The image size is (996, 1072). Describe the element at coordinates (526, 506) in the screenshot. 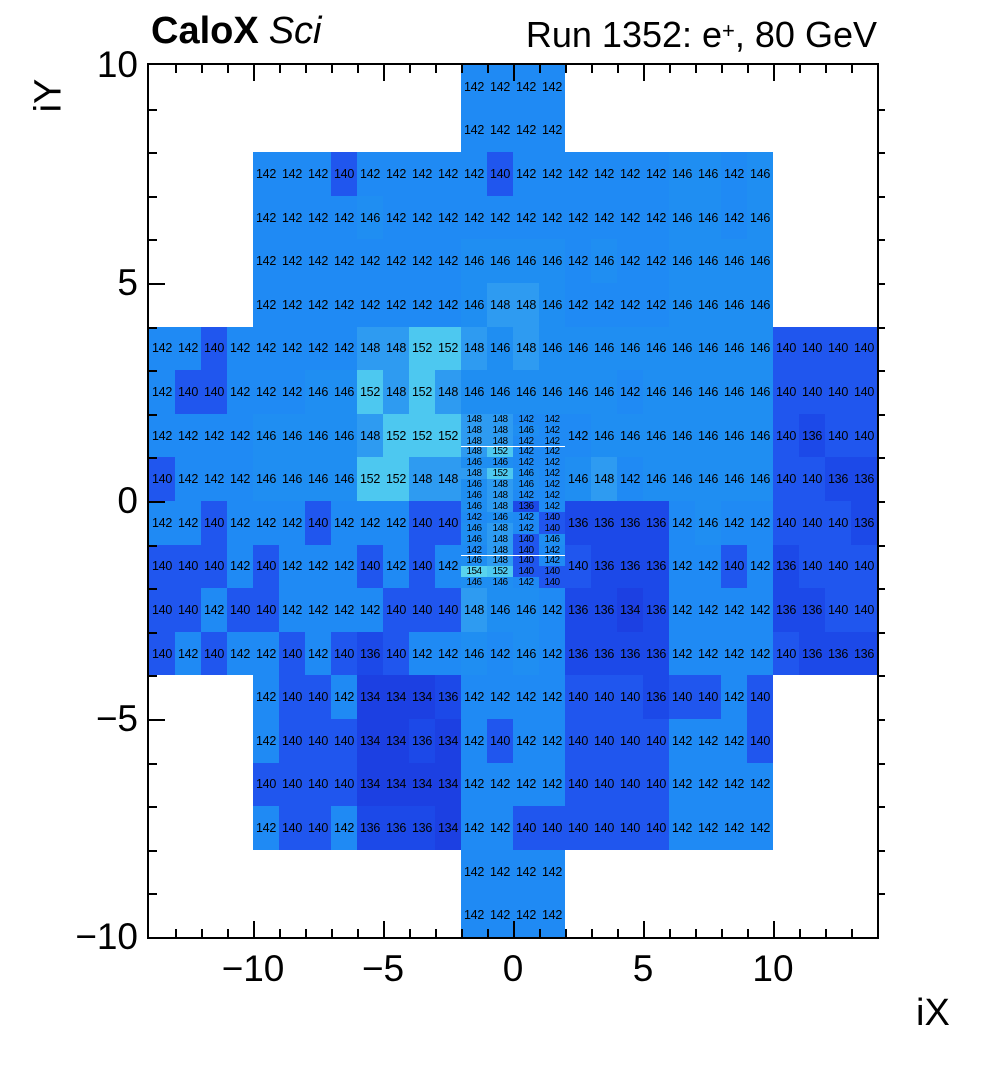

I see `heatmap-fine-cell: 136` at that location.